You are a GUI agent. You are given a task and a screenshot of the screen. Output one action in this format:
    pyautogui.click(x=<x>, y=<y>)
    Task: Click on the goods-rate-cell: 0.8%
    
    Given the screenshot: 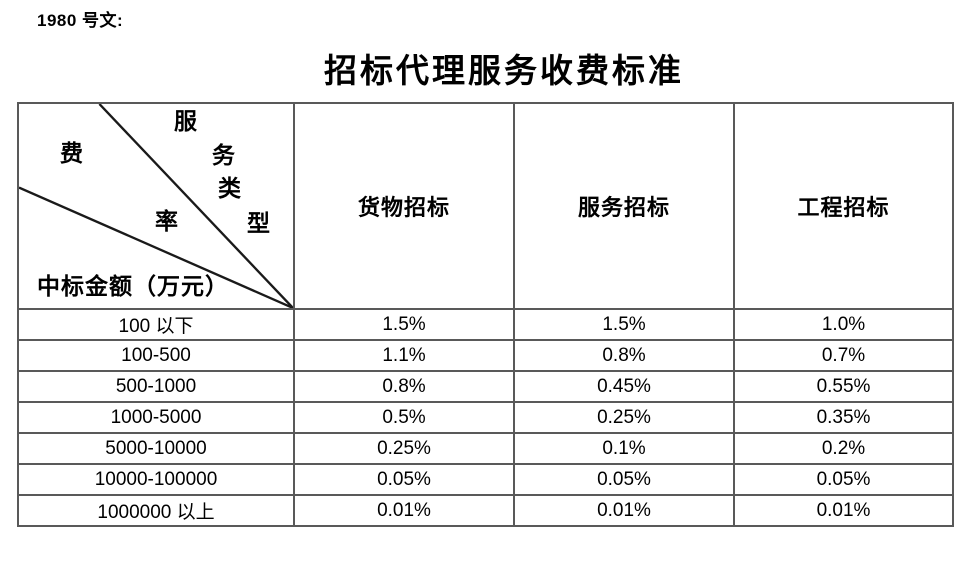 What is the action you would take?
    pyautogui.click(x=404, y=386)
    